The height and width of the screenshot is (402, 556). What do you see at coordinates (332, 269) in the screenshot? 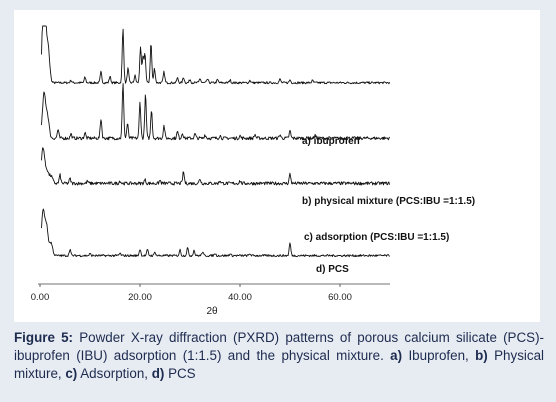
I see `series-label: d) PCS` at bounding box center [332, 269].